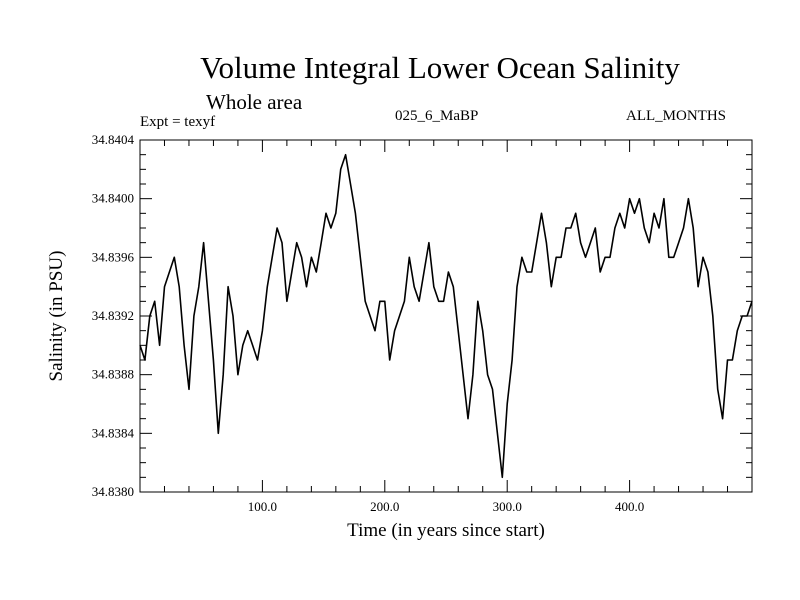 The width and height of the screenshot is (800, 600). What do you see at coordinates (507, 506) in the screenshot?
I see `x-tick-label: 300.0` at bounding box center [507, 506].